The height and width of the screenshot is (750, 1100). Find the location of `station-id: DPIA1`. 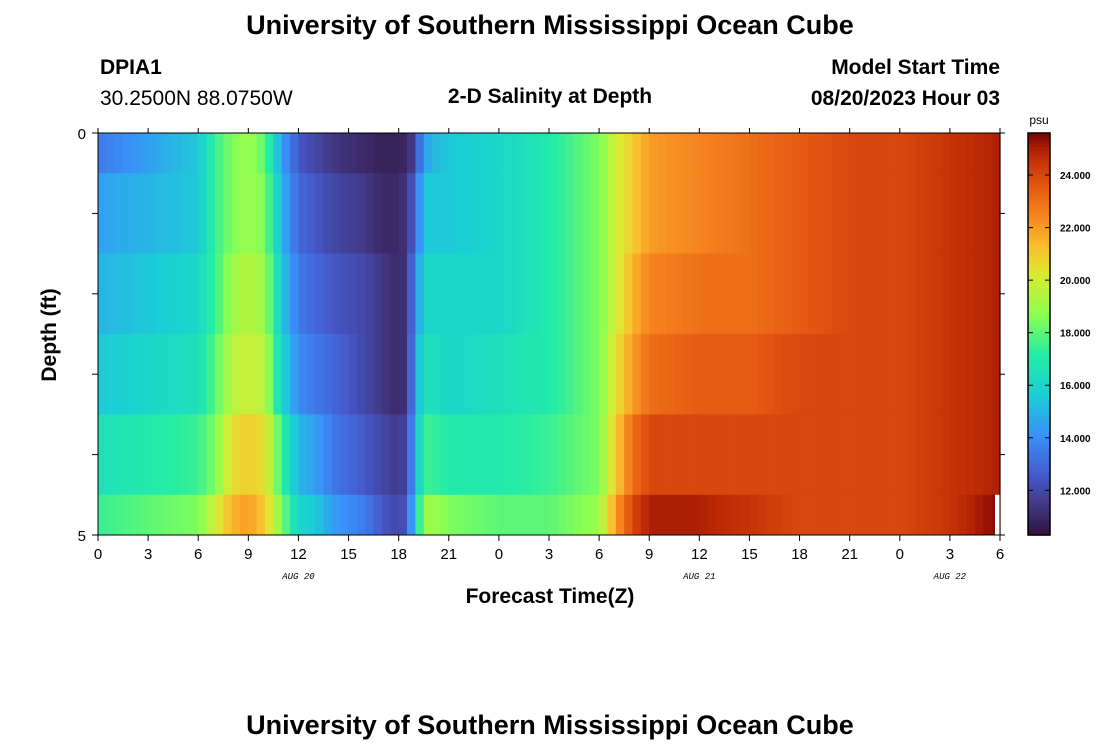

station-id: DPIA1 is located at coordinates (131, 67).